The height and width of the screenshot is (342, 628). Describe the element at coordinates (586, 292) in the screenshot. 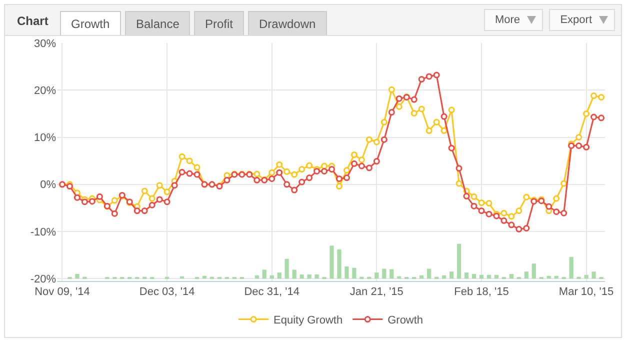

I see `x-tick-label: Mar 10, '15` at that location.